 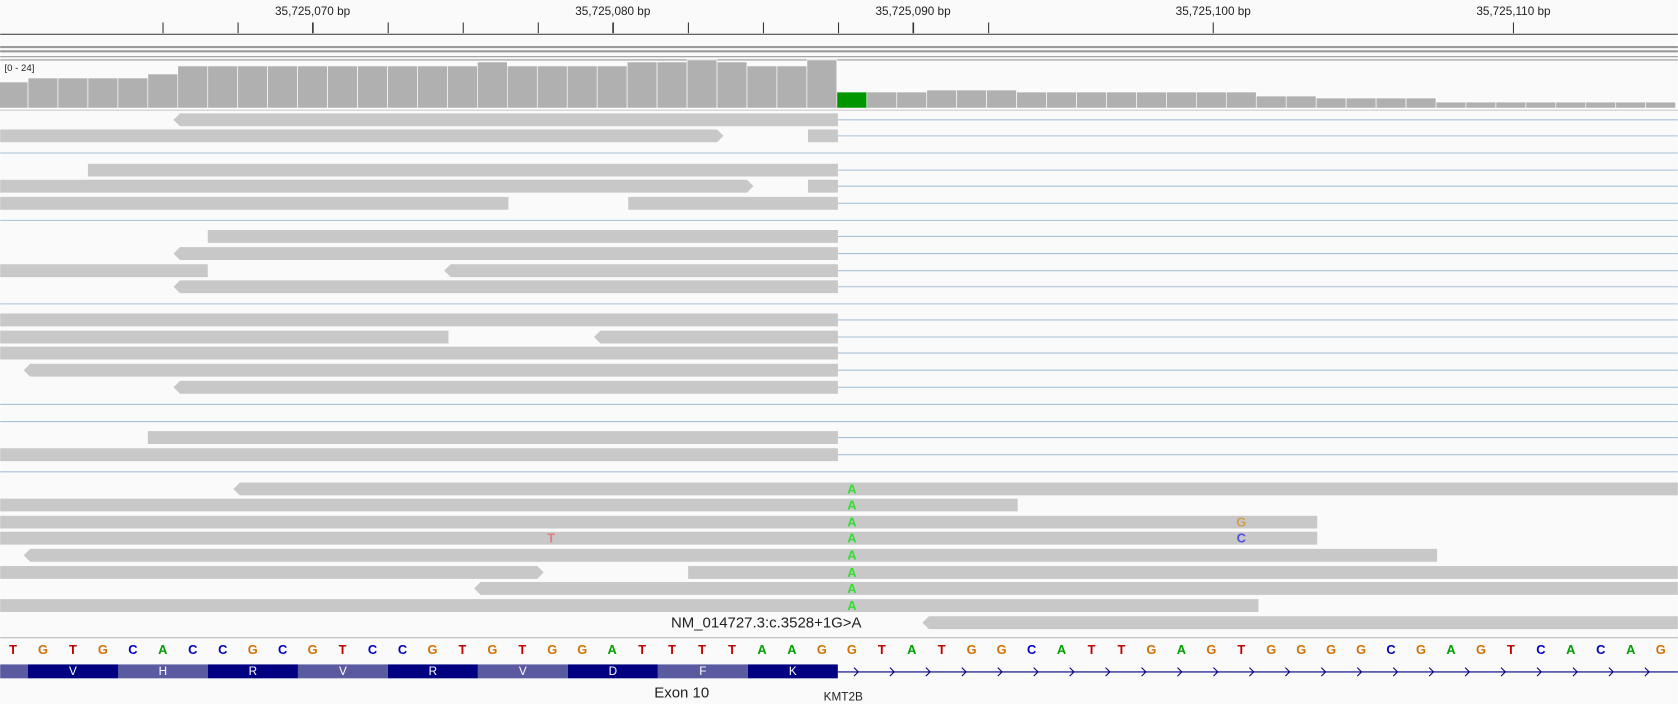 I want to click on amino-acid: F, so click(x=702, y=671).